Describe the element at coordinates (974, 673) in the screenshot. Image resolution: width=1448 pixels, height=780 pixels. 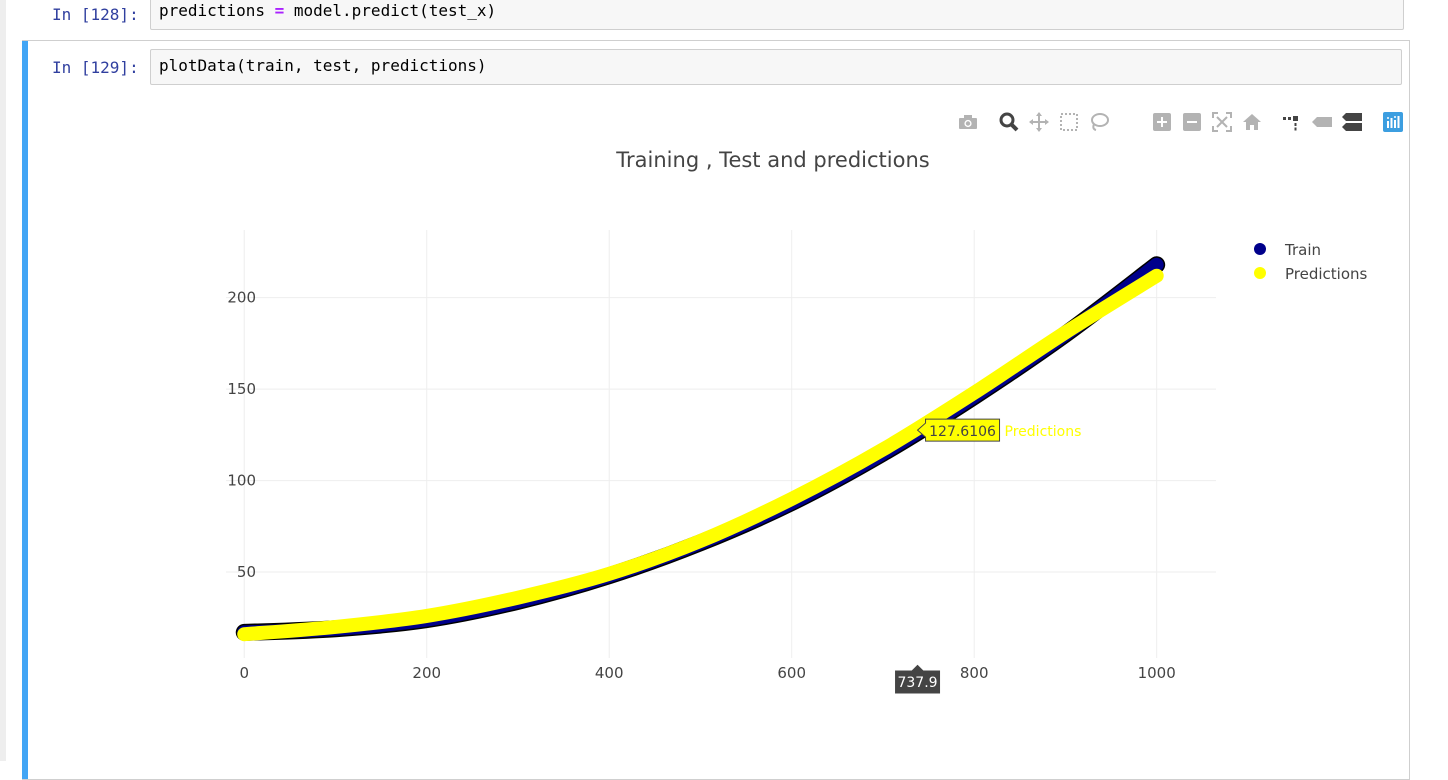
I see `x-tick-label: 800` at that location.